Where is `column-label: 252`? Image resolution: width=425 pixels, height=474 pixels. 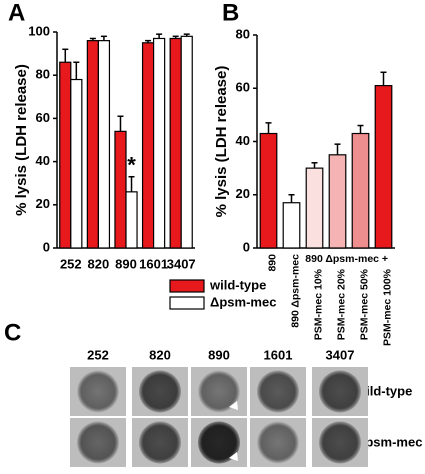
column-label: 252 is located at coordinates (98, 354).